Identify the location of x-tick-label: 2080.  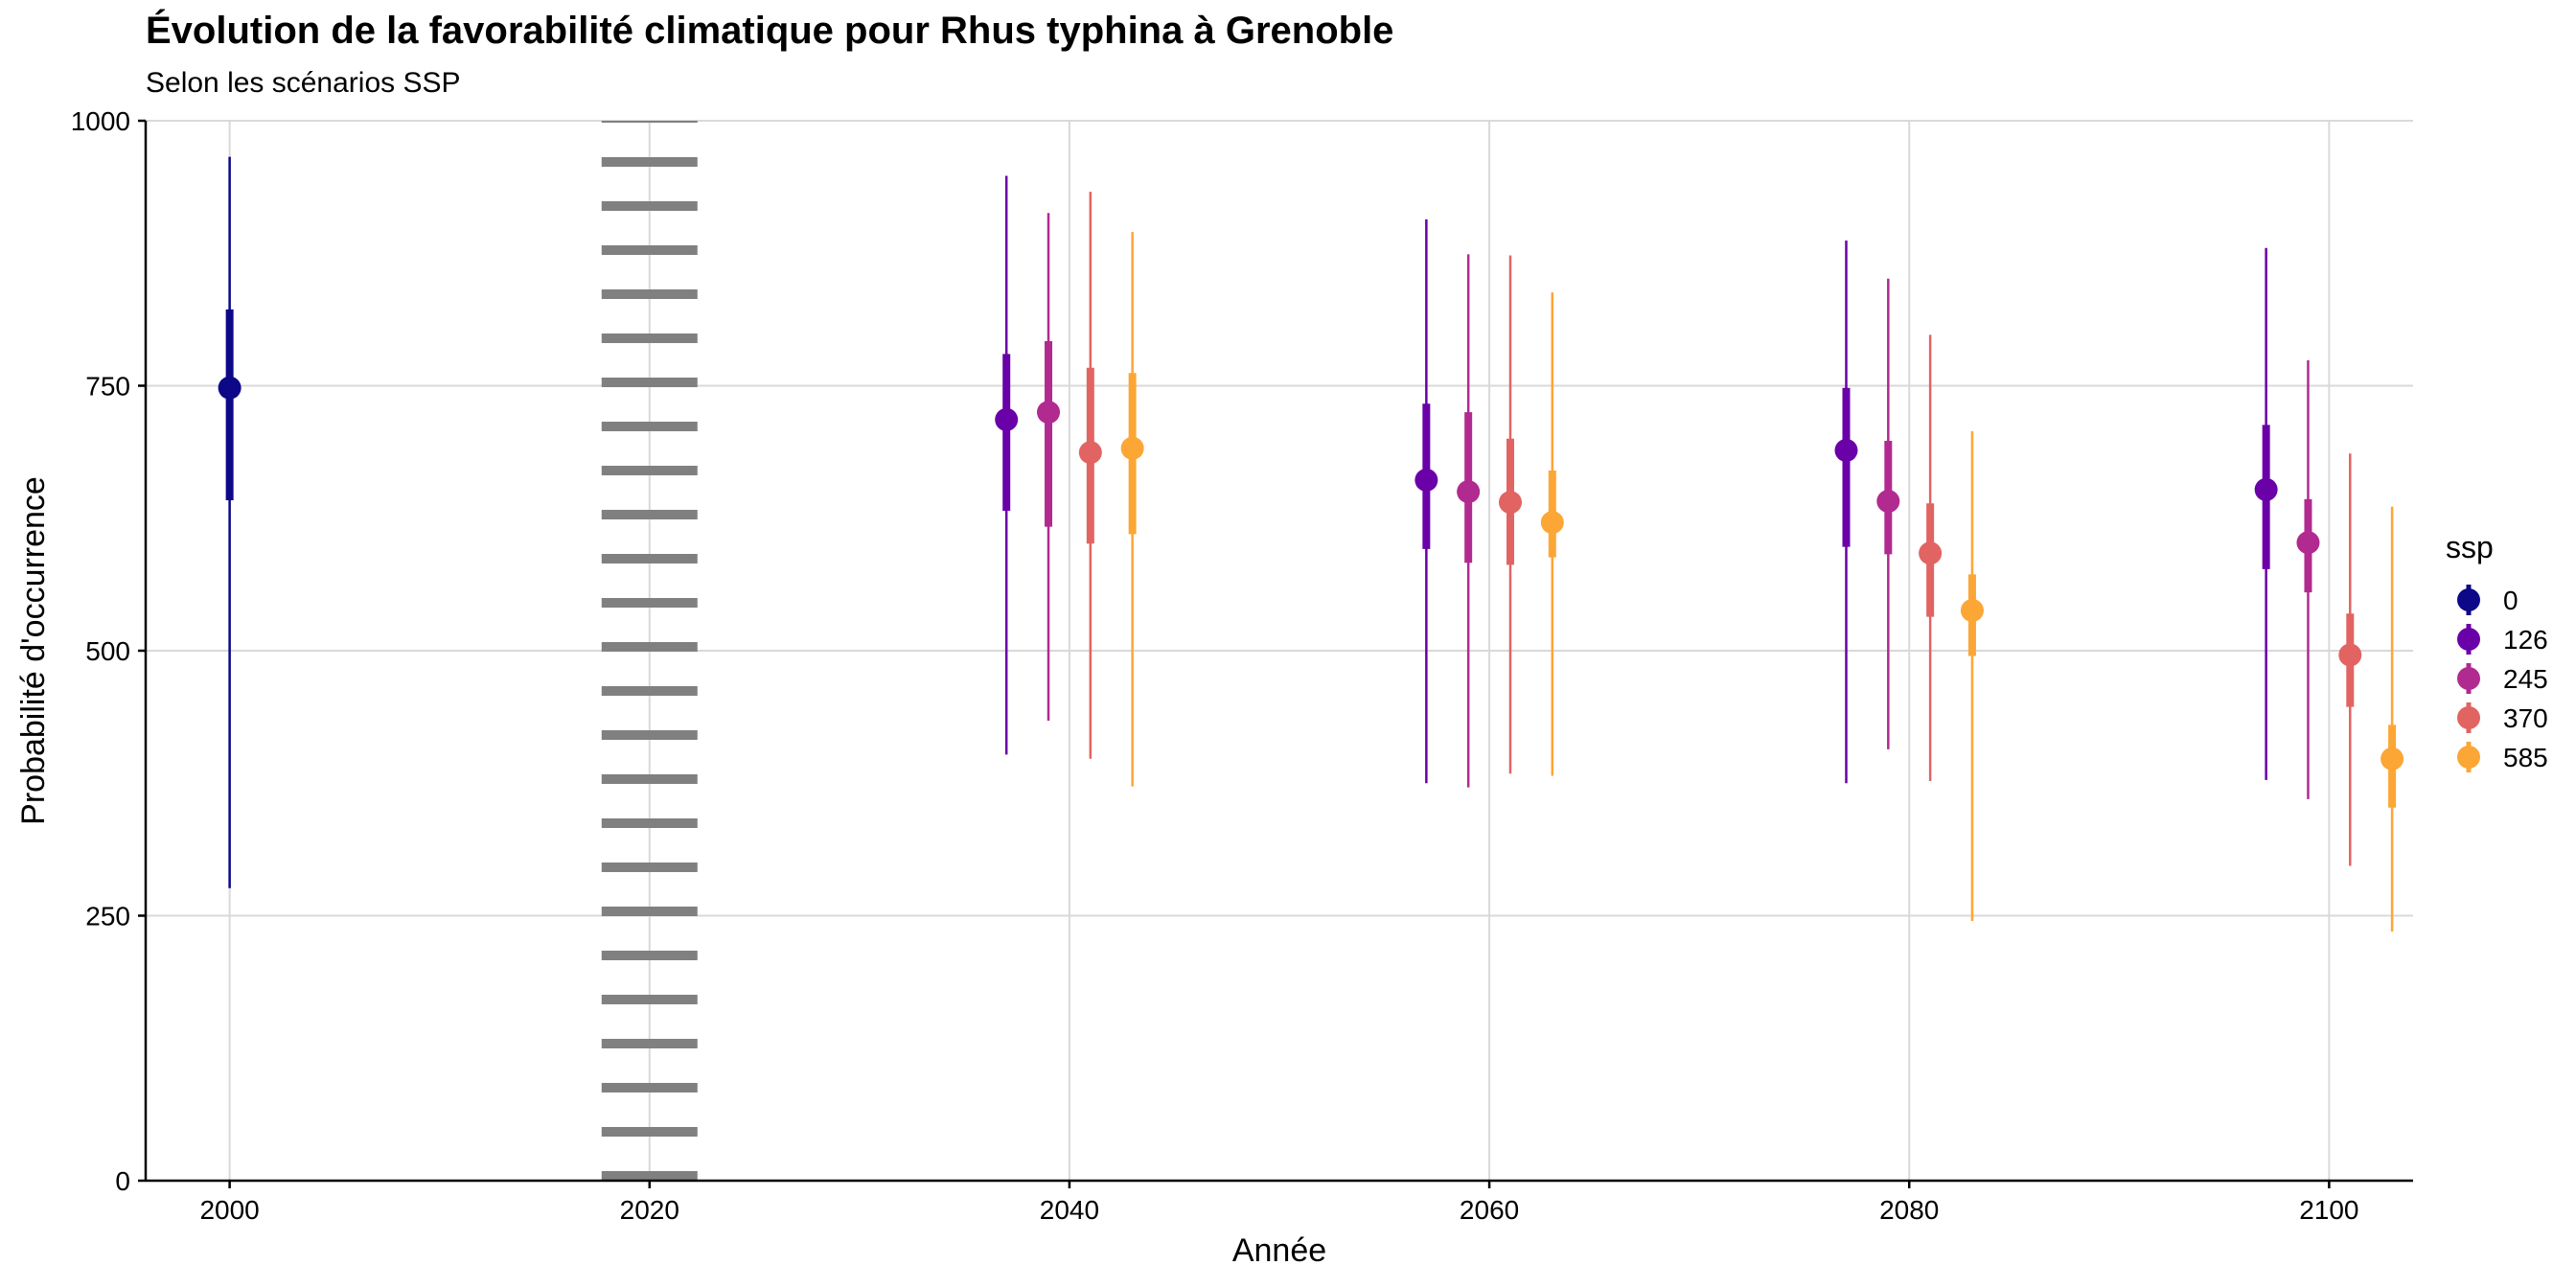
(1909, 1210).